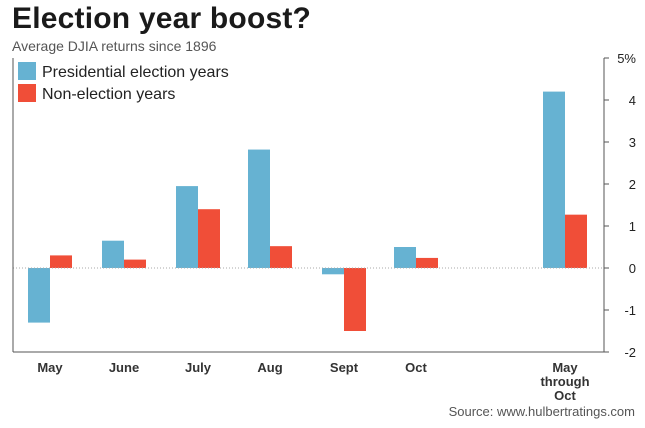 Image resolution: width=645 pixels, height=428 pixels. What do you see at coordinates (135, 263) in the screenshot?
I see `bar-non-election-june` at bounding box center [135, 263].